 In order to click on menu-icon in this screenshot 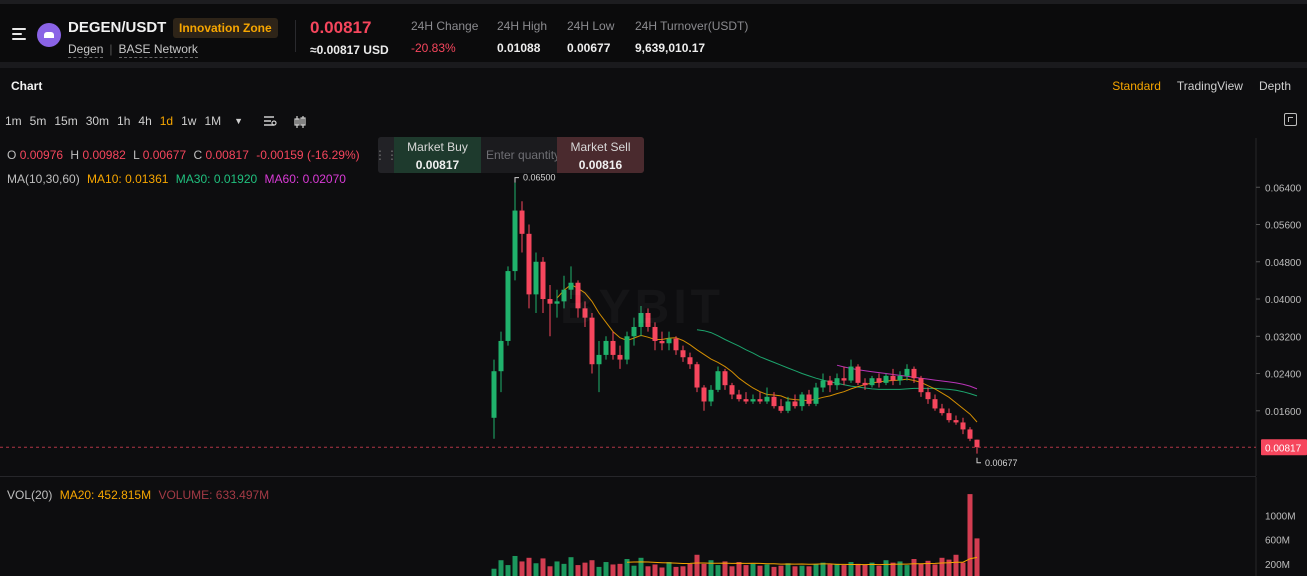, I will do `click(20, 35)`.